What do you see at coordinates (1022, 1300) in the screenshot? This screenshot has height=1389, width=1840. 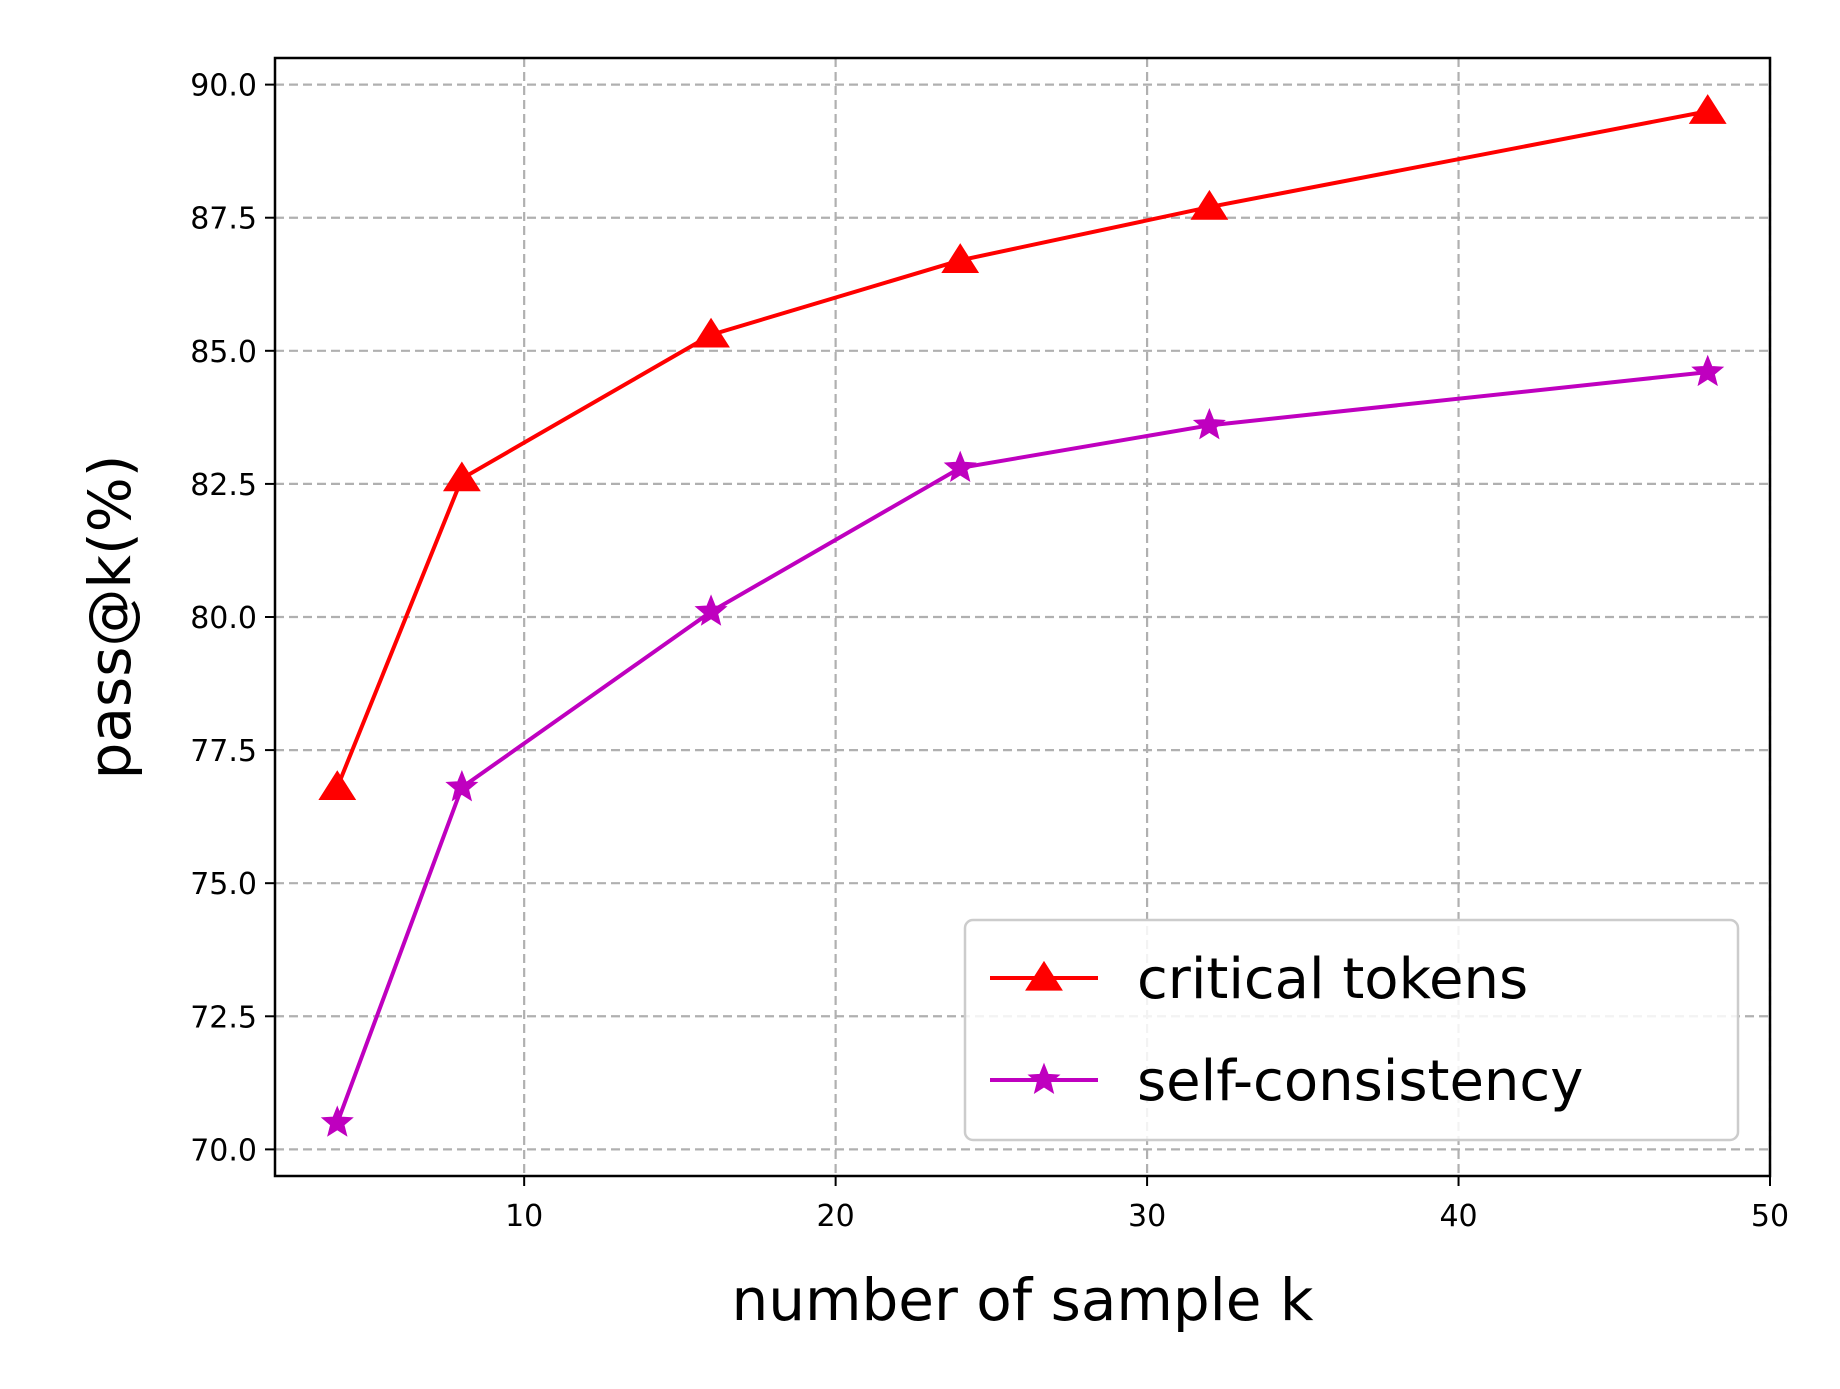 I see `x-axis-title: number of sample k` at bounding box center [1022, 1300].